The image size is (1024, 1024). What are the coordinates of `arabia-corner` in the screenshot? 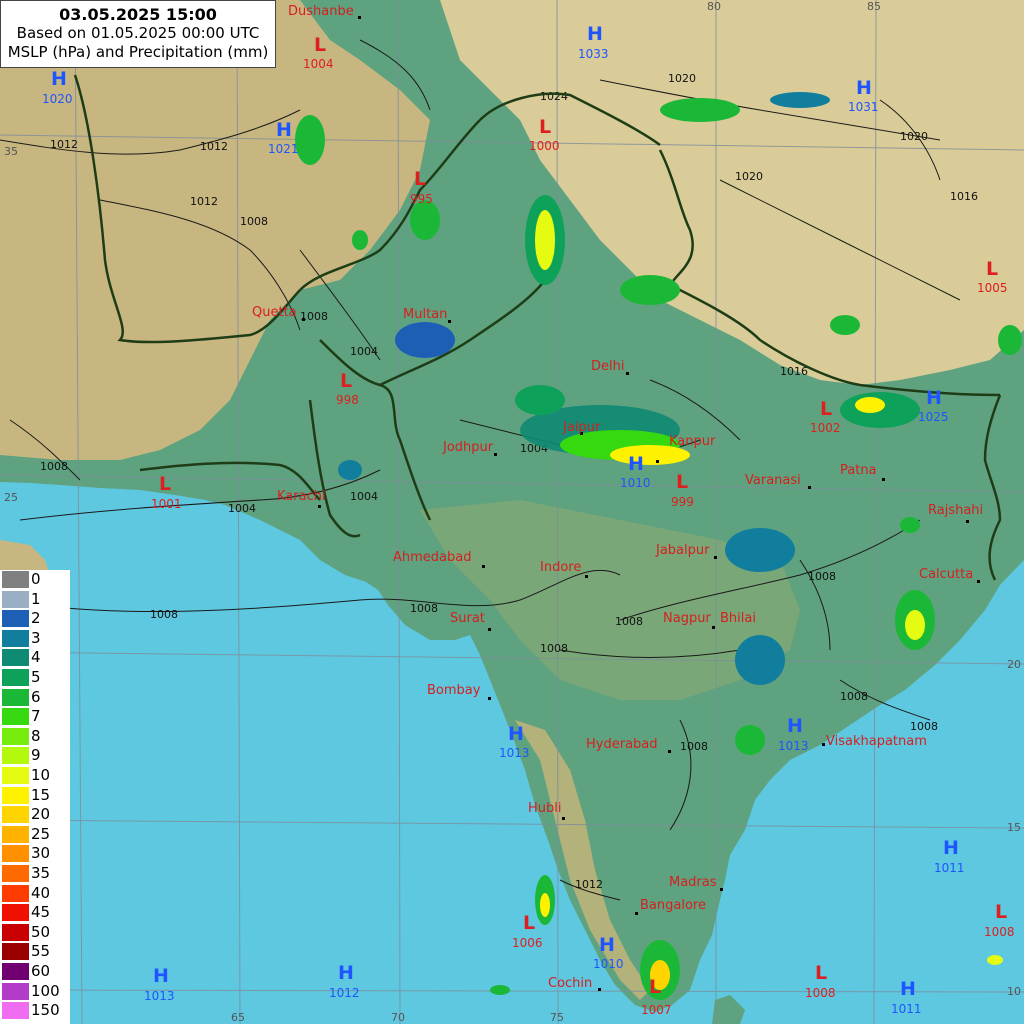 It's located at (25, 557).